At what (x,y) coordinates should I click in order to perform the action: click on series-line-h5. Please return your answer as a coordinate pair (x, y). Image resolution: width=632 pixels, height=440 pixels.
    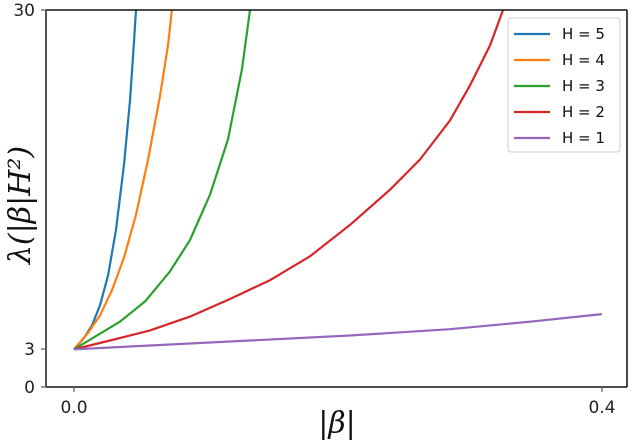
    Looking at the image, I should click on (105, 180).